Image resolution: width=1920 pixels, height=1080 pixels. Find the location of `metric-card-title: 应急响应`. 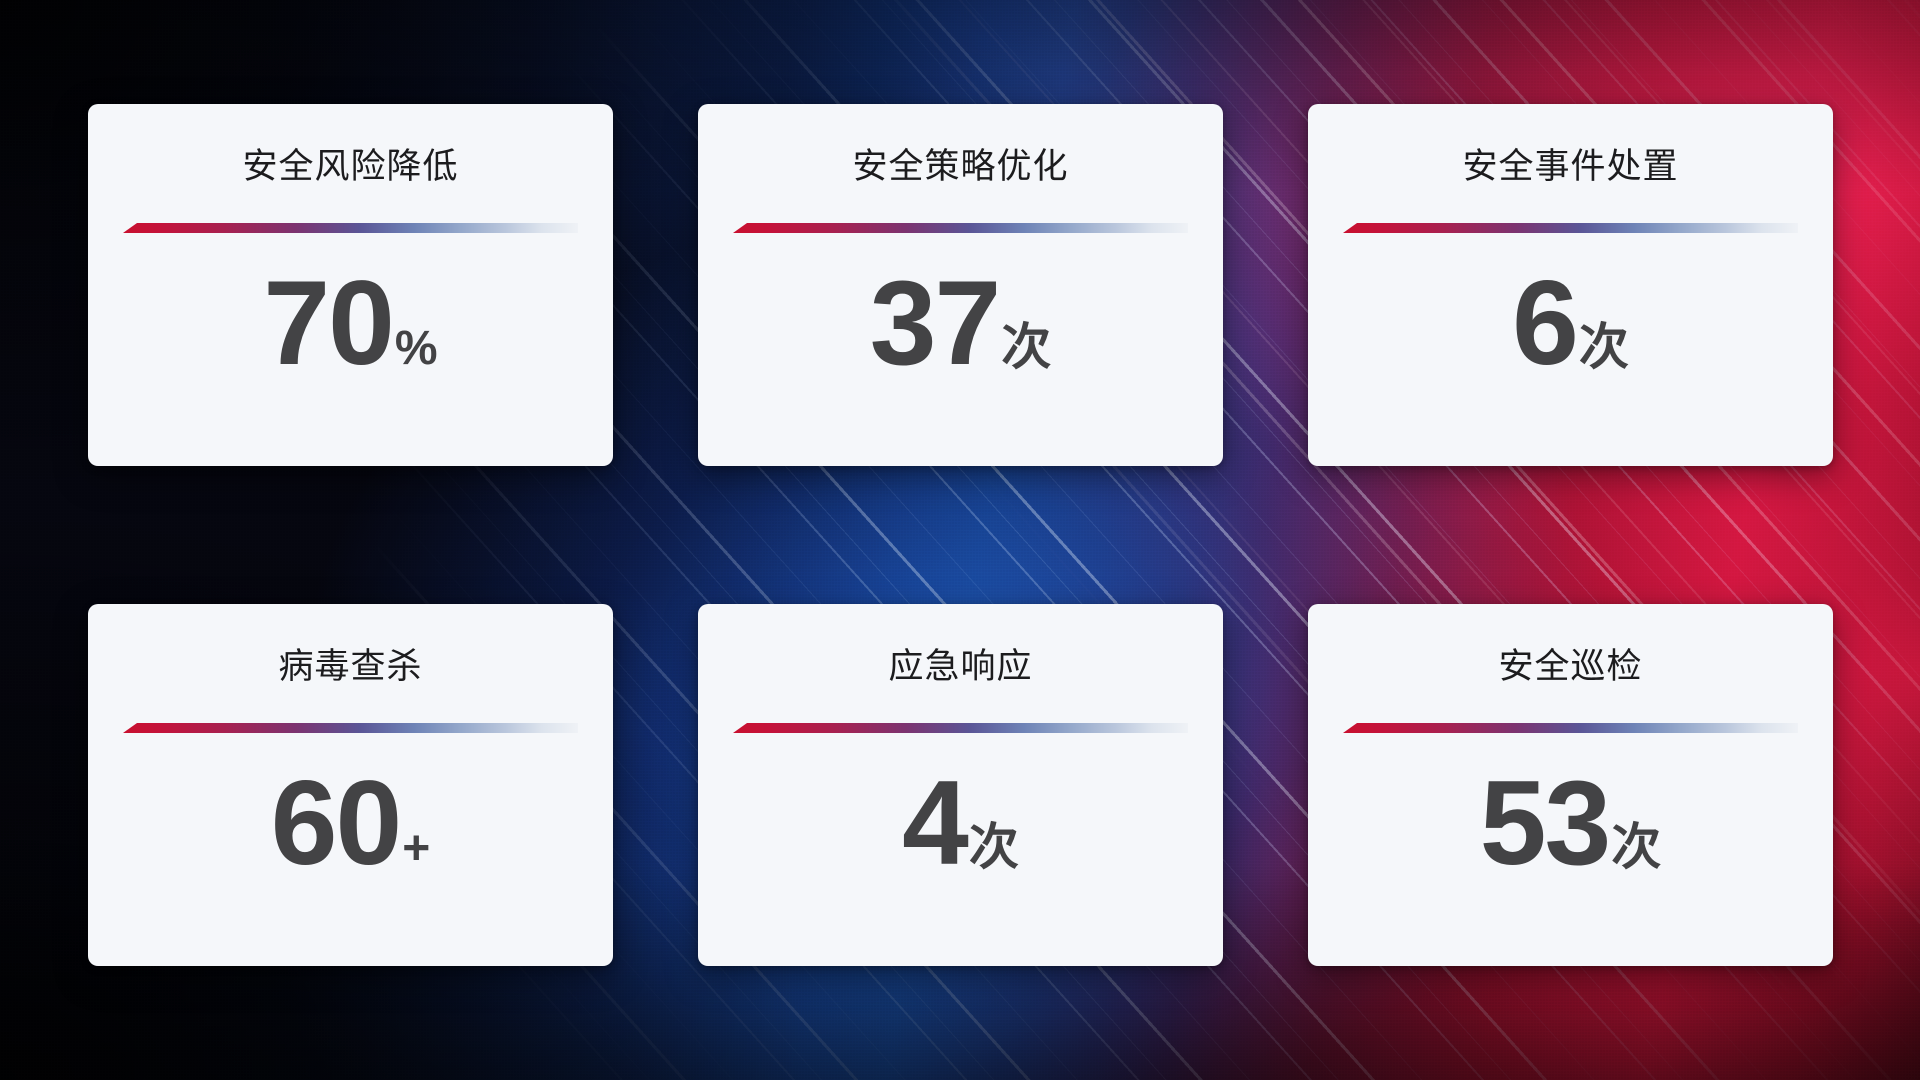

metric-card-title: 应急响应 is located at coordinates (960, 667).